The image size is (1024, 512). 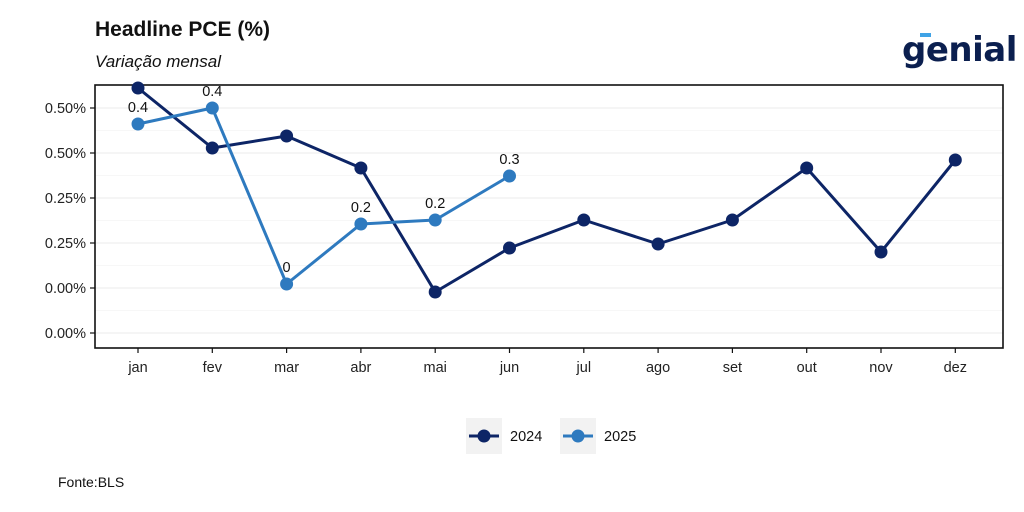 What do you see at coordinates (213, 368) in the screenshot?
I see `x-tick-label: fev` at bounding box center [213, 368].